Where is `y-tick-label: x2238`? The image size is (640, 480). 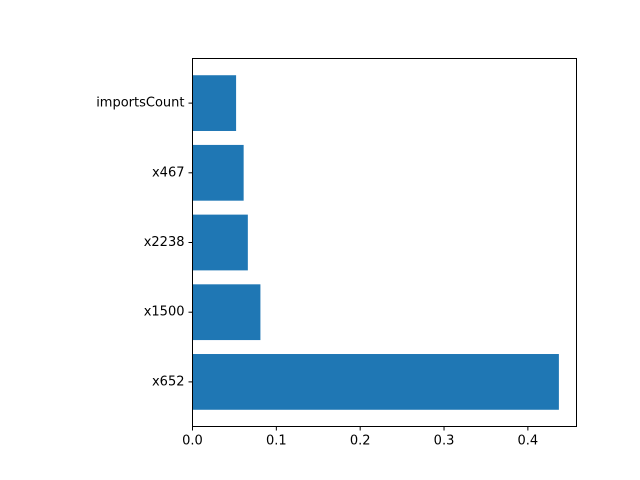 y-tick-label: x2238 is located at coordinates (164, 242).